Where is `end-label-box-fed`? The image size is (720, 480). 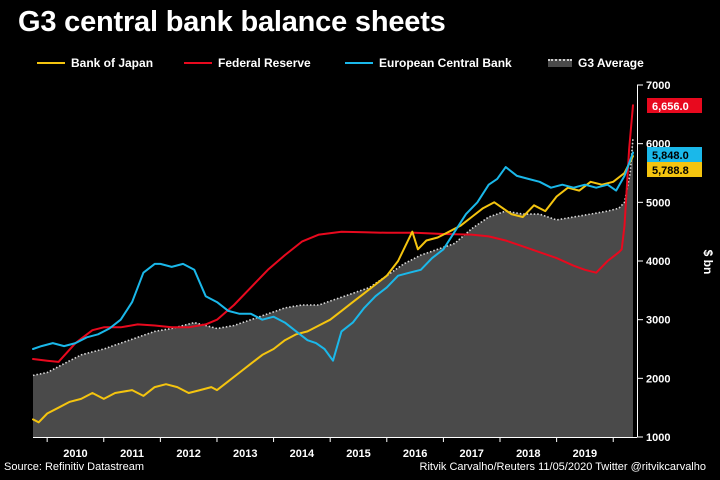 end-label-box-fed is located at coordinates (674, 105).